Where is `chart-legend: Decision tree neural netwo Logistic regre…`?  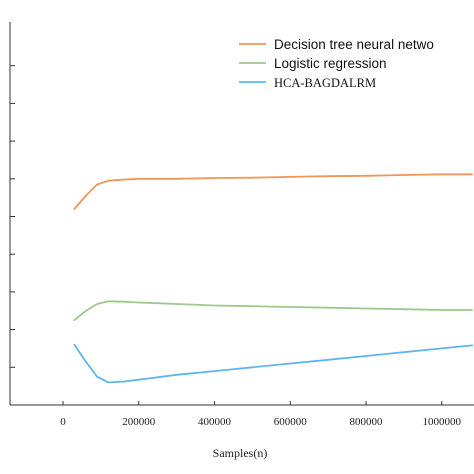 chart-legend: Decision tree neural netwo Logistic regre… is located at coordinates (336, 63).